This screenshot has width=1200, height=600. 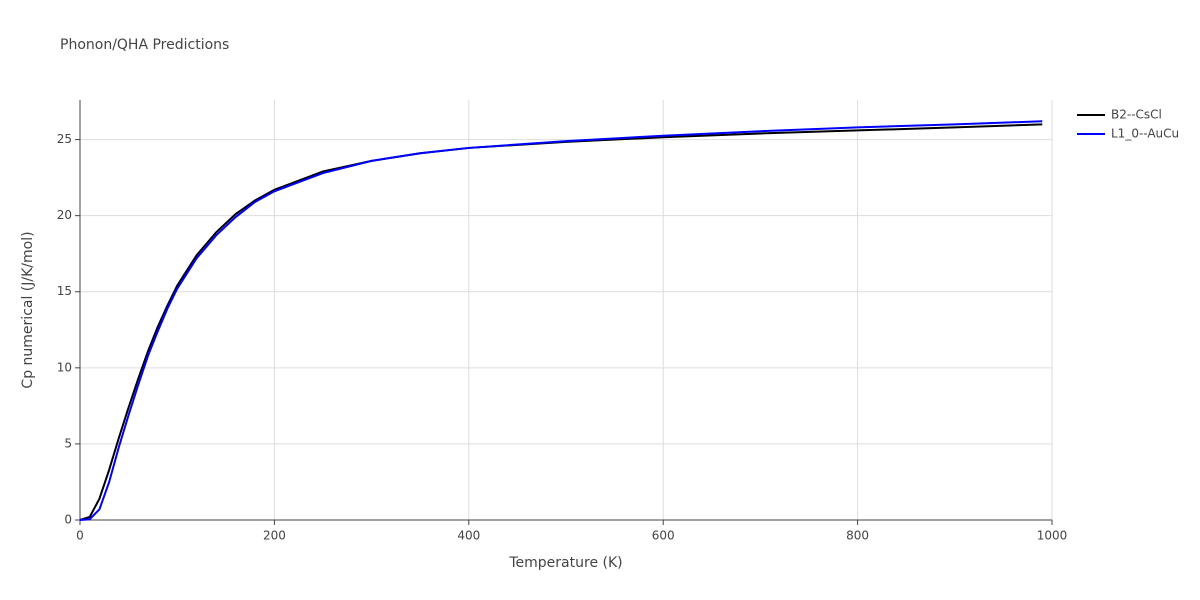 I want to click on y-tick-label: 25, so click(x=64, y=139).